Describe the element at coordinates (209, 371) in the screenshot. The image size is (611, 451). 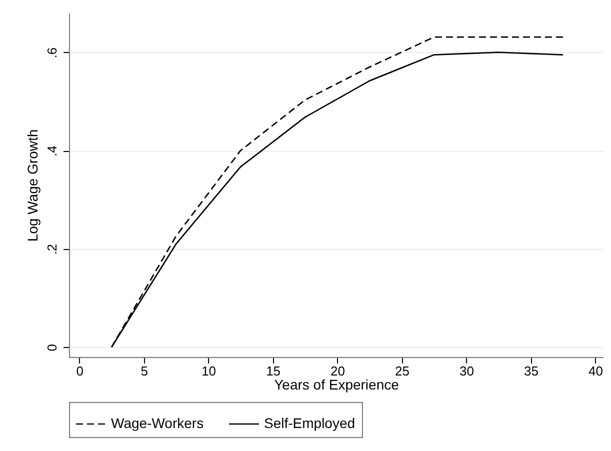
I see `x-tick-label: 10` at that location.